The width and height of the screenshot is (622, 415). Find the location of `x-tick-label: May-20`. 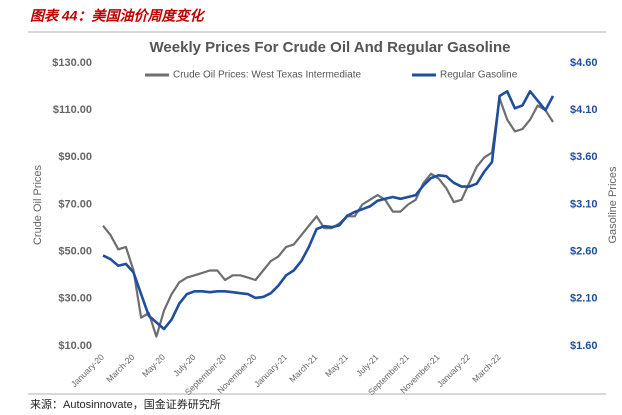

x-tick-label: May-20 is located at coordinates (153, 365).